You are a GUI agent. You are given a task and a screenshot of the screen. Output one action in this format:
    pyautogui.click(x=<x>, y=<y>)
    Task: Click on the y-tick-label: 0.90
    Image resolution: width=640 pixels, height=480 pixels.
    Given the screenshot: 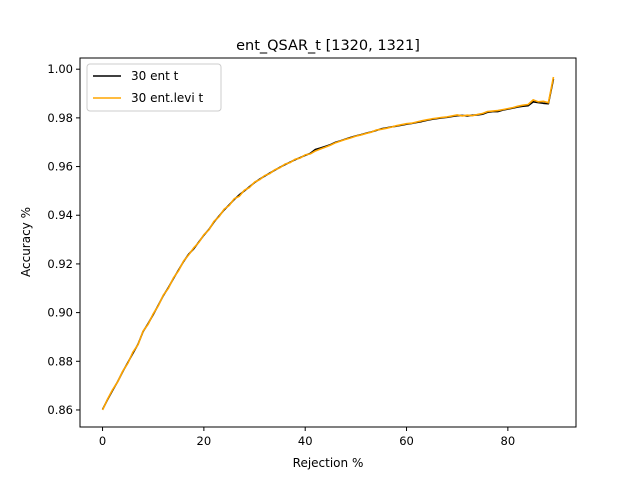 What is the action you would take?
    pyautogui.click(x=60, y=313)
    